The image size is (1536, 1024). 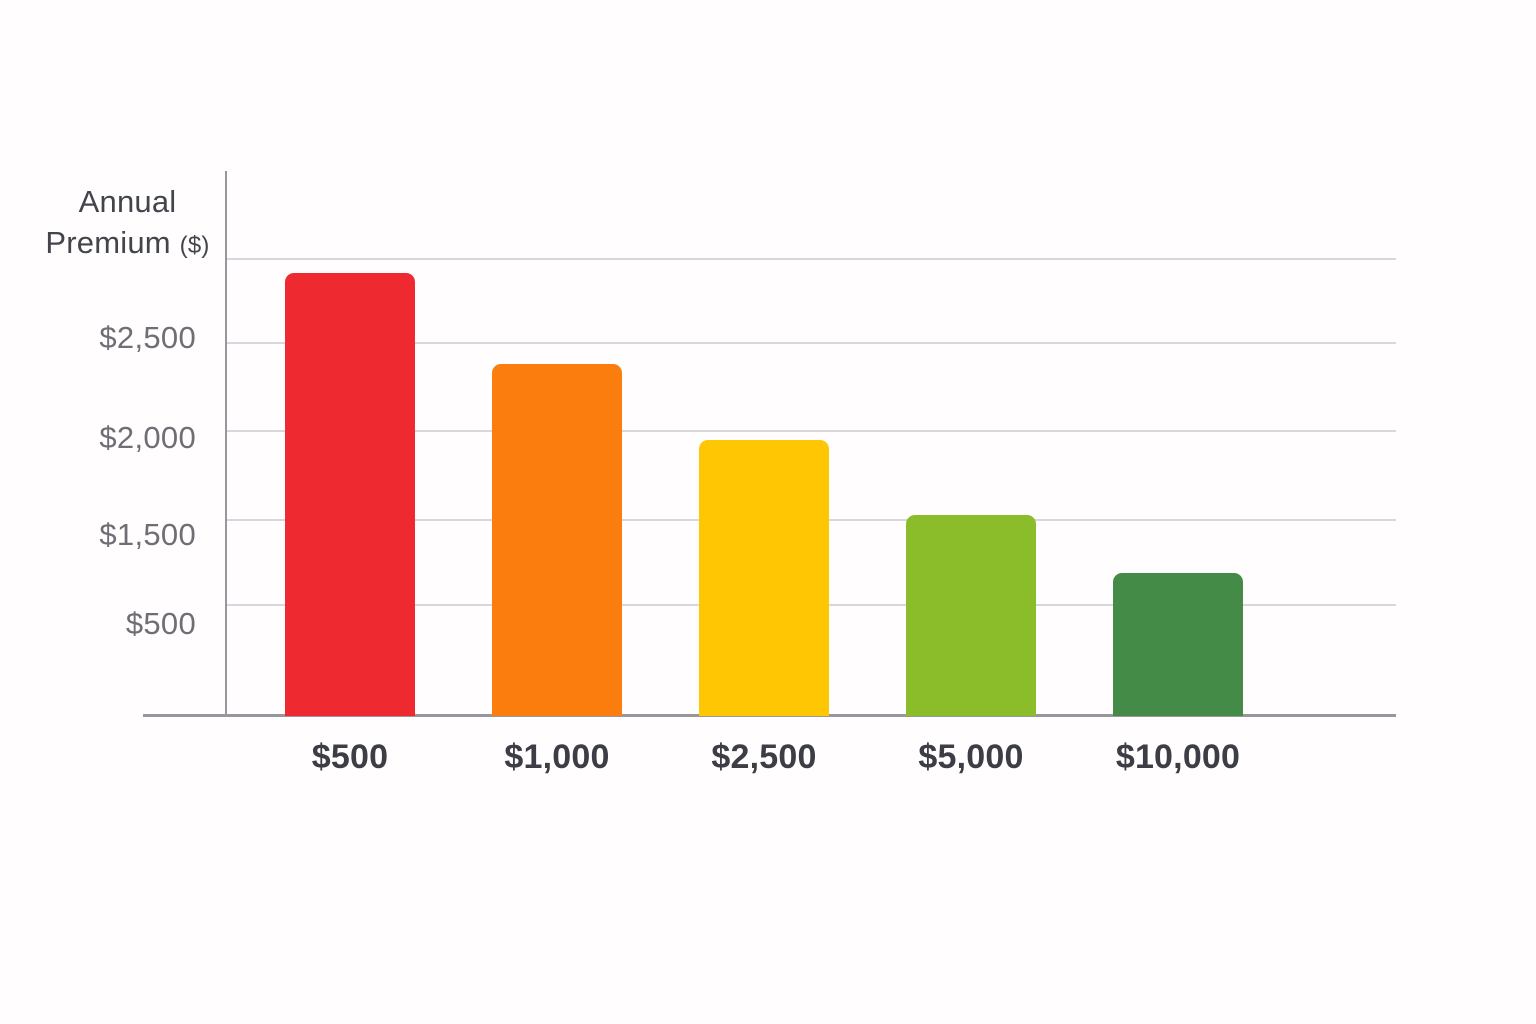 What do you see at coordinates (1178, 757) in the screenshot?
I see `x-label-4: $10,000` at bounding box center [1178, 757].